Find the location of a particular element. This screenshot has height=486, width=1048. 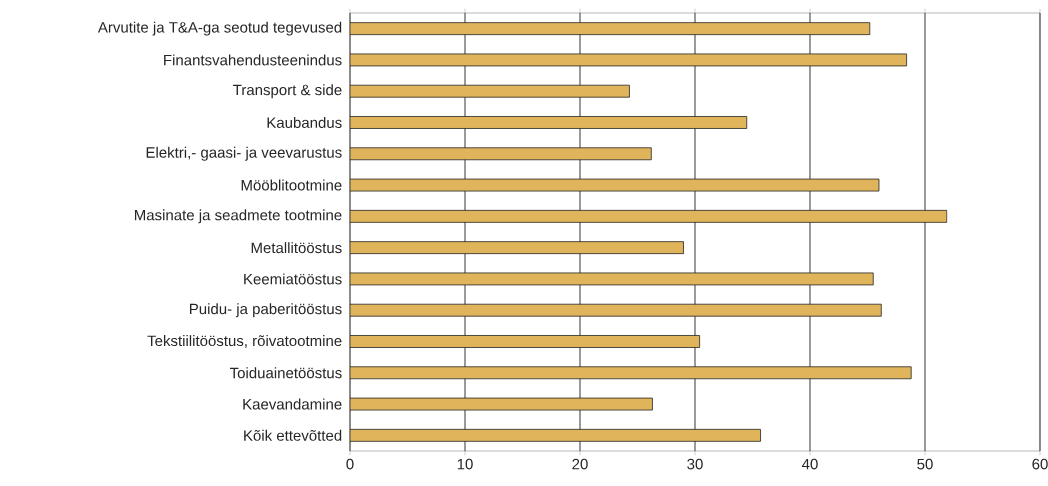

x-tick-label: 0 is located at coordinates (350, 464).